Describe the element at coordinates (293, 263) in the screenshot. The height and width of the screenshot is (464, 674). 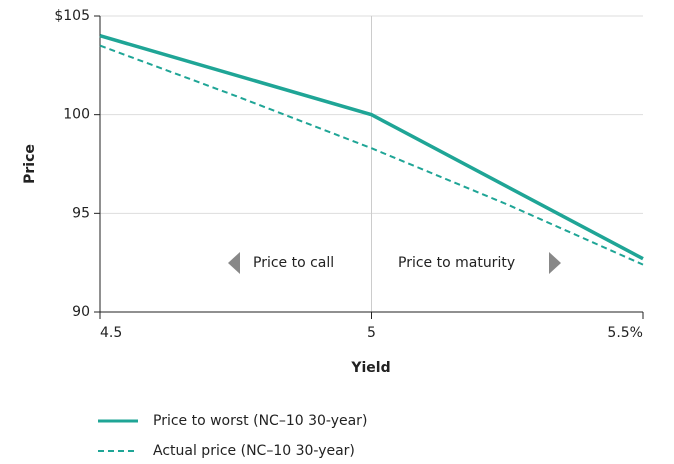
I see `annotation: Price to call` at that location.